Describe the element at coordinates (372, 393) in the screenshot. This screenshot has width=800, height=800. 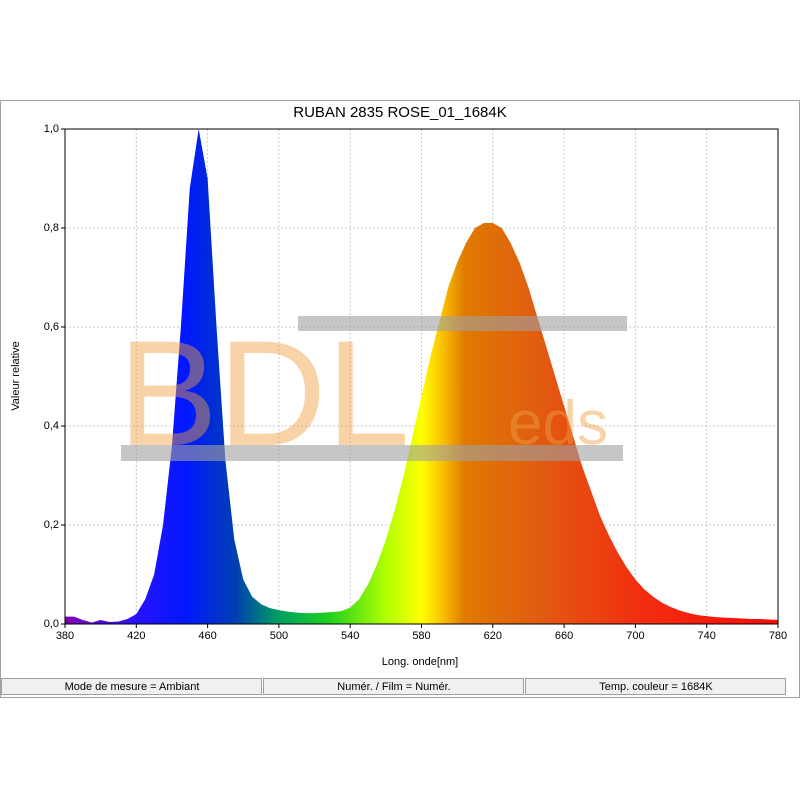
I see `watermark: BDL eds` at that location.